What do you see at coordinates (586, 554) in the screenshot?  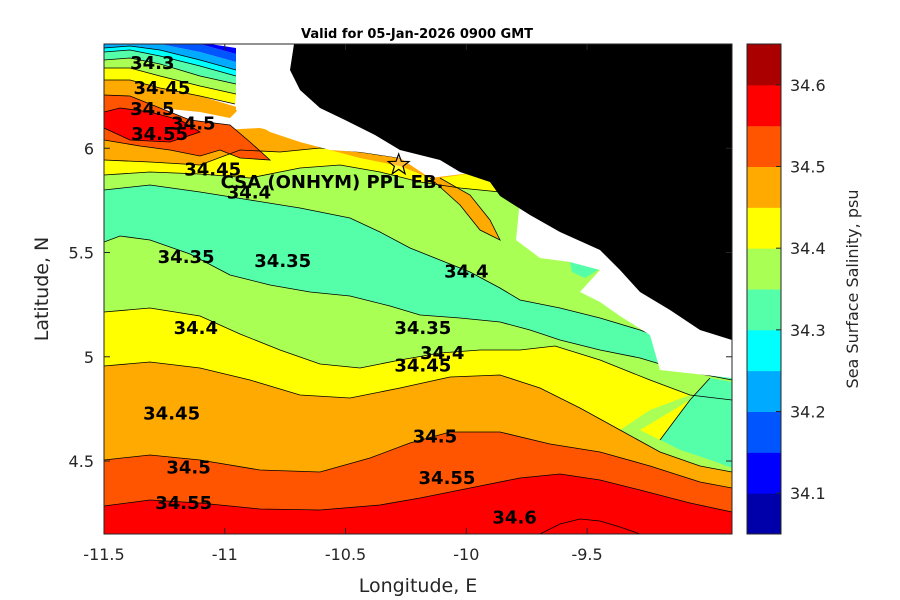 I see `x-tick-label: -9.5` at bounding box center [586, 554].